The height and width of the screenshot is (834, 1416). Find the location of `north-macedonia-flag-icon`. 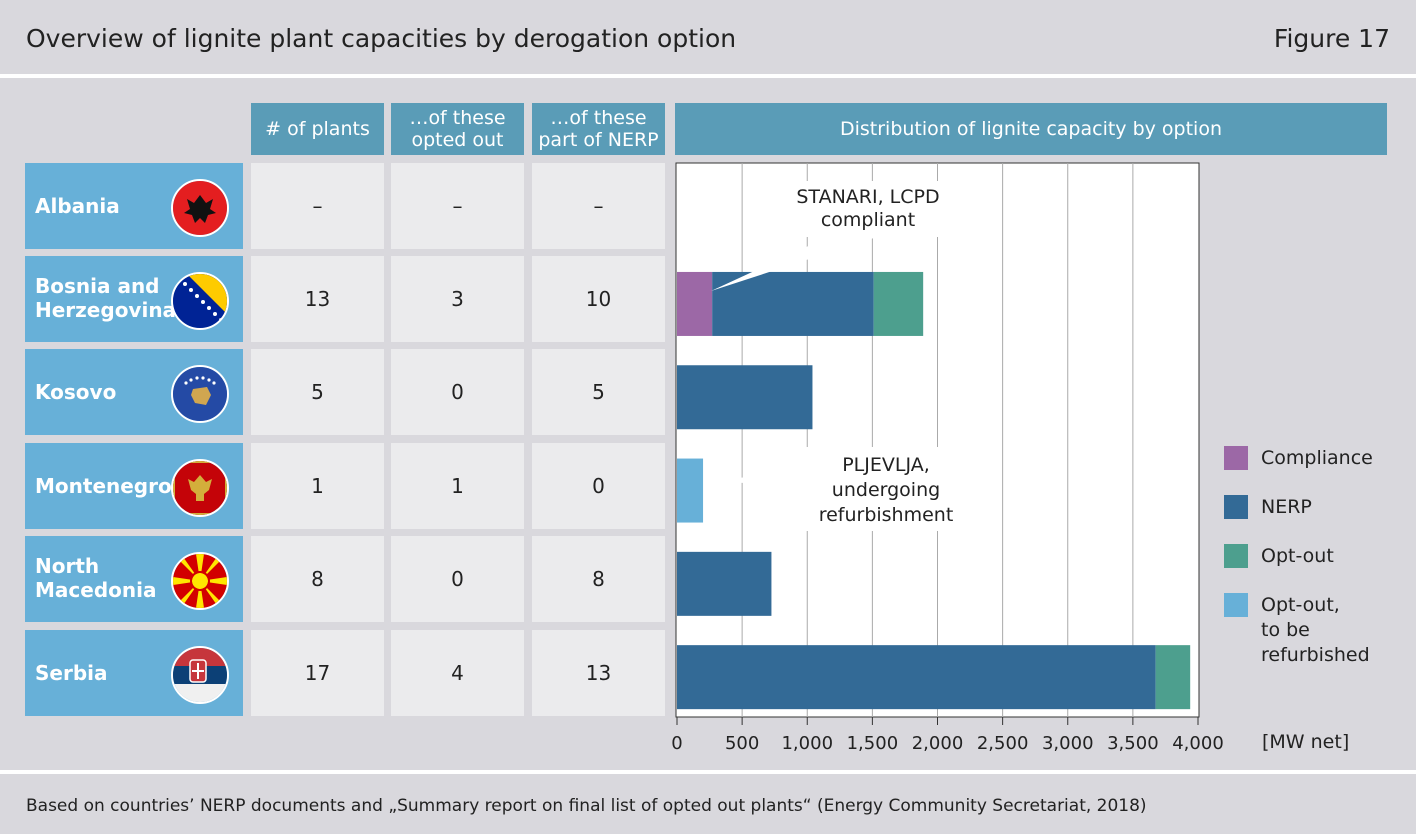

north-macedonia-flag-icon is located at coordinates (200, 581).